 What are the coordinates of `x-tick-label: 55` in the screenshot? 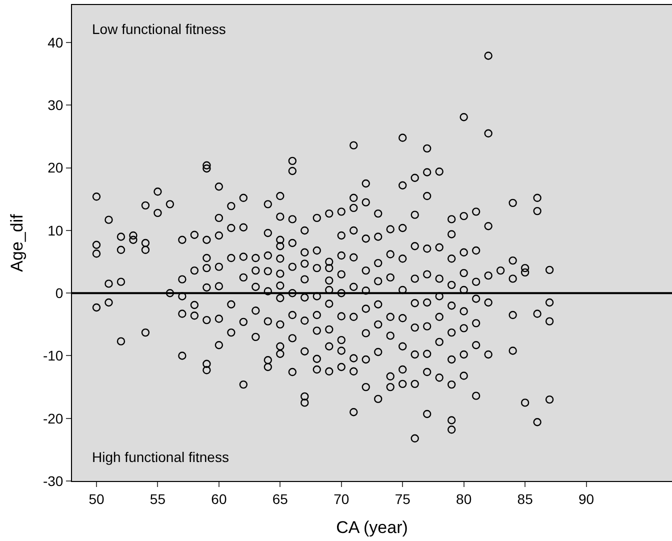 It's located at (158, 498).